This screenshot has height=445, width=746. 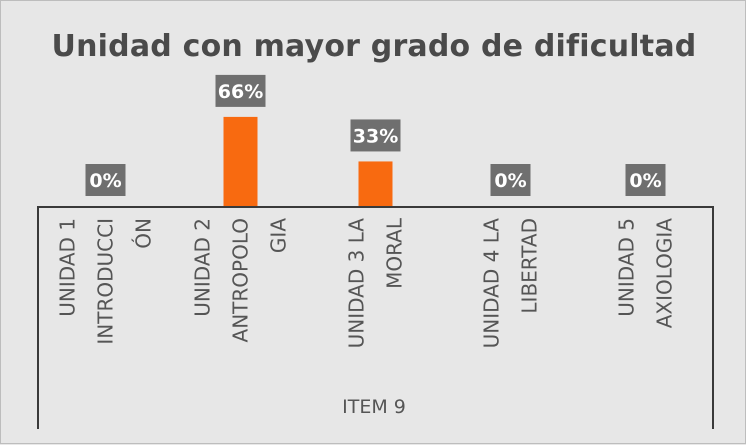 I want to click on data-label-5: 0%, so click(x=645, y=180).